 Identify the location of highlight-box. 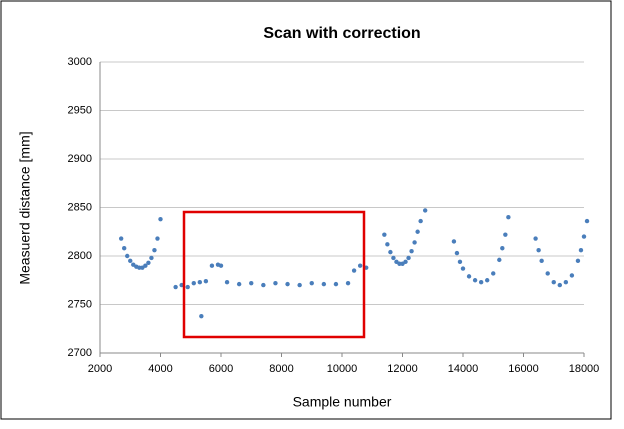
(274, 274).